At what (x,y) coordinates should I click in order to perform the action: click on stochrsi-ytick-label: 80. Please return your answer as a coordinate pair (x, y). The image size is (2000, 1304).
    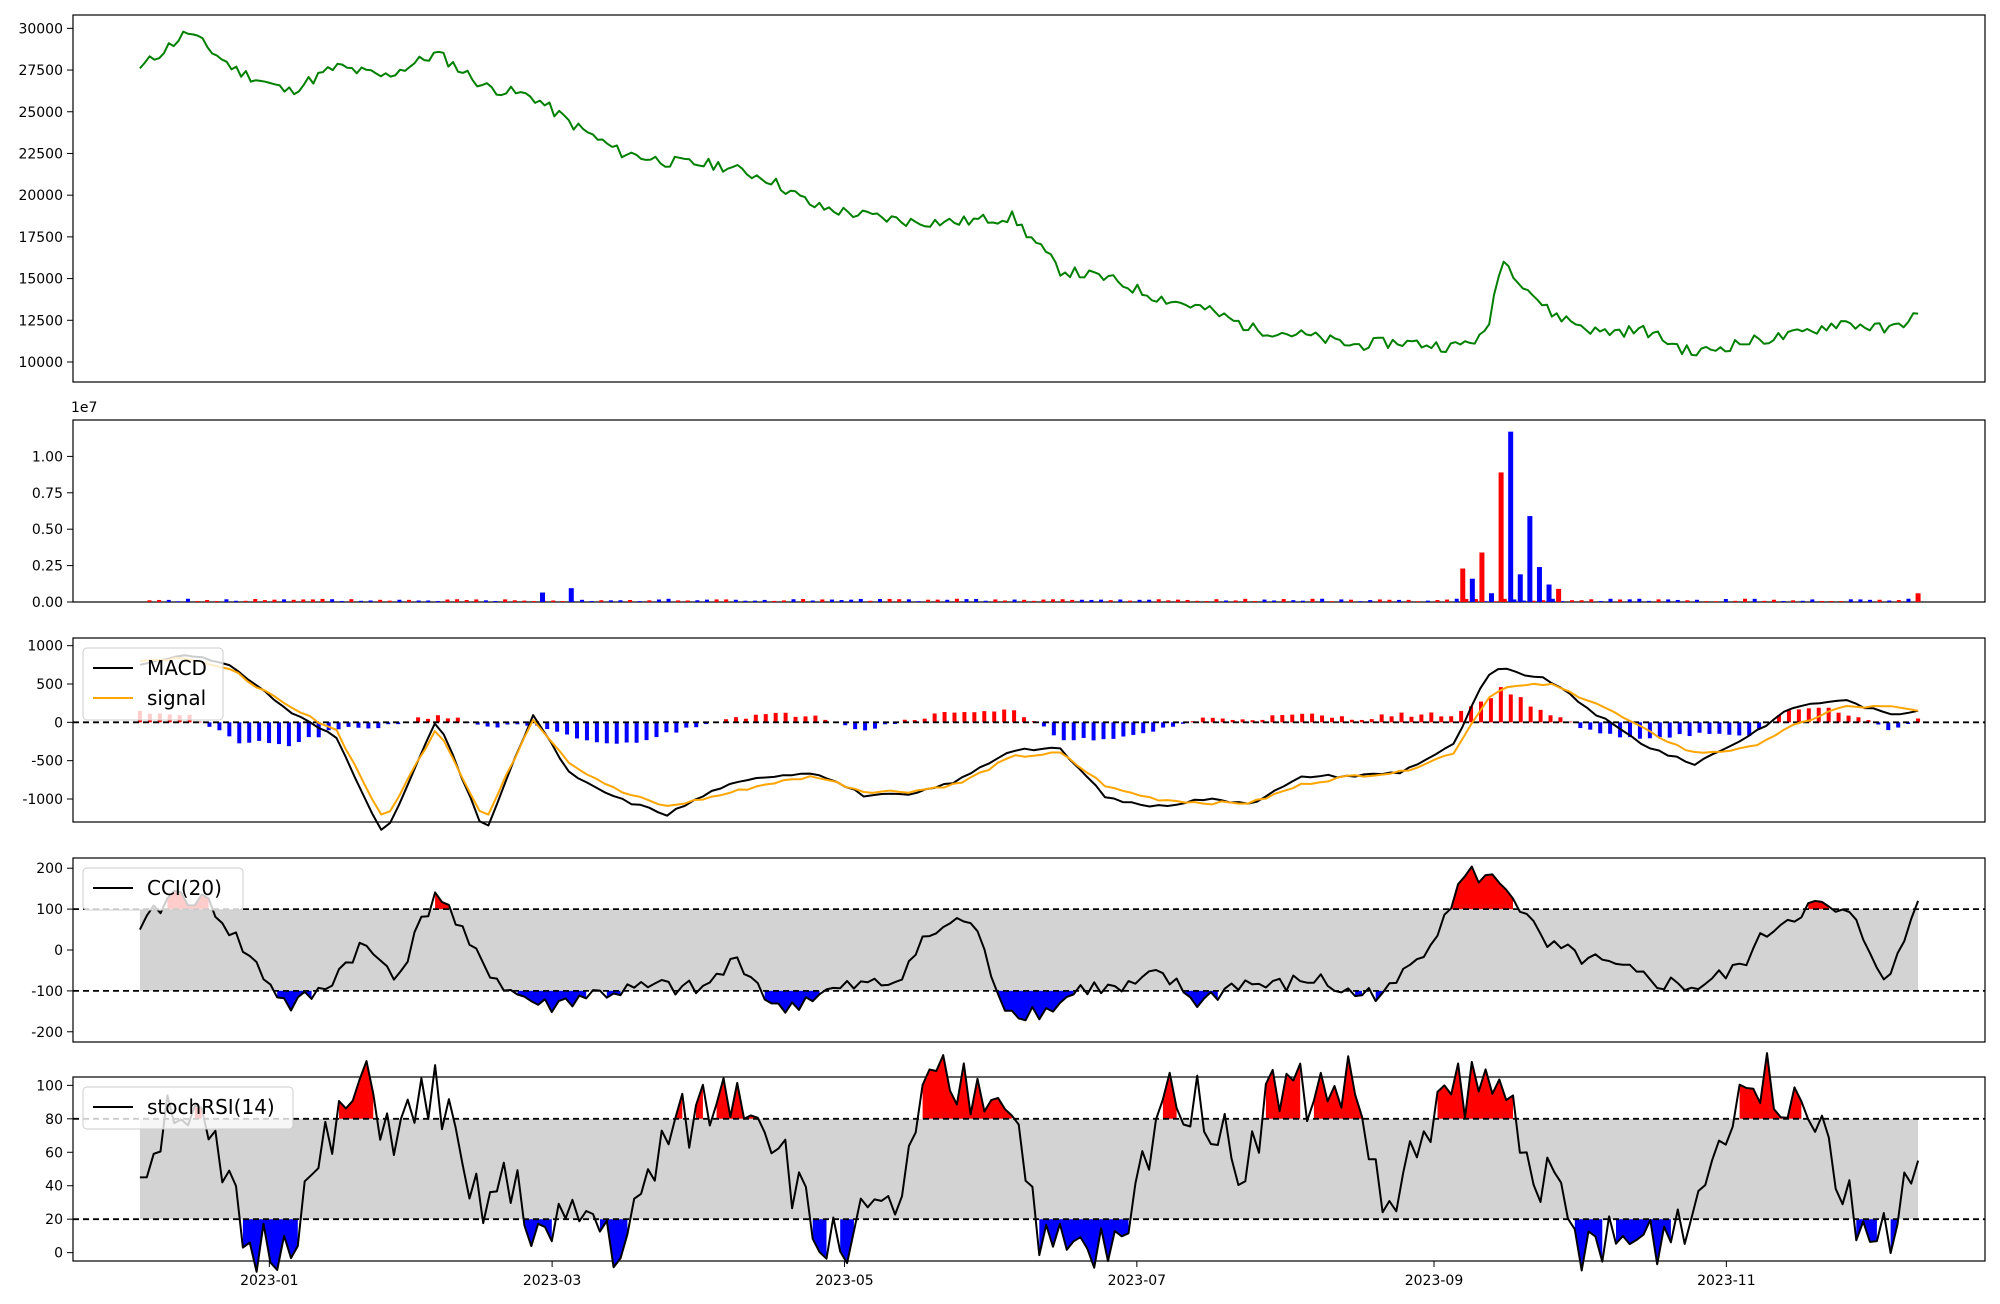
    Looking at the image, I should click on (54, 1120).